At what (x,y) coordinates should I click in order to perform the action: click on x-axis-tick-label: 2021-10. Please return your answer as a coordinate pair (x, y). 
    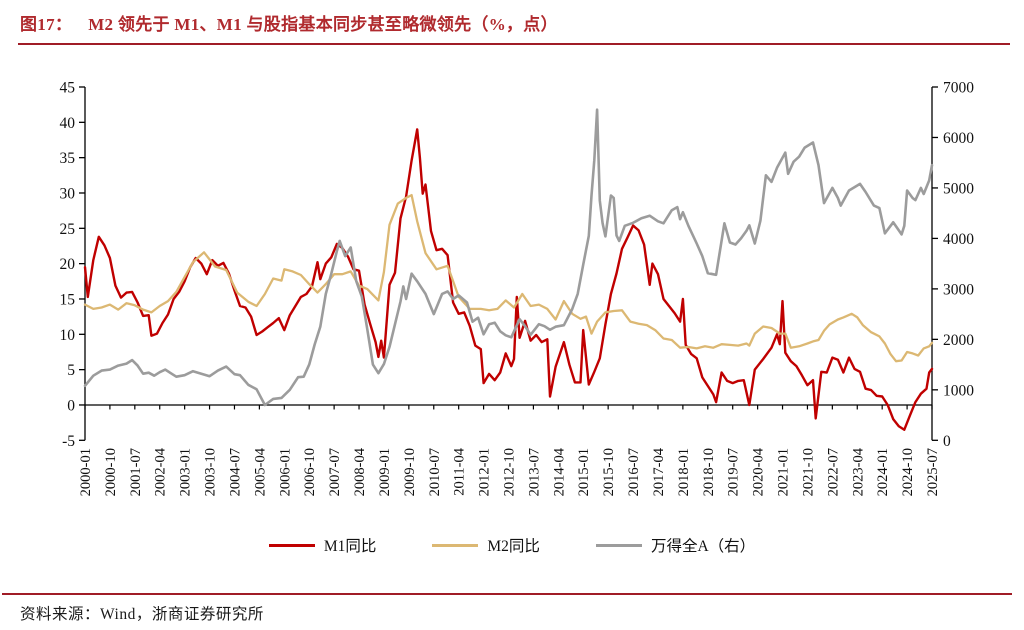
    Looking at the image, I should click on (808, 472).